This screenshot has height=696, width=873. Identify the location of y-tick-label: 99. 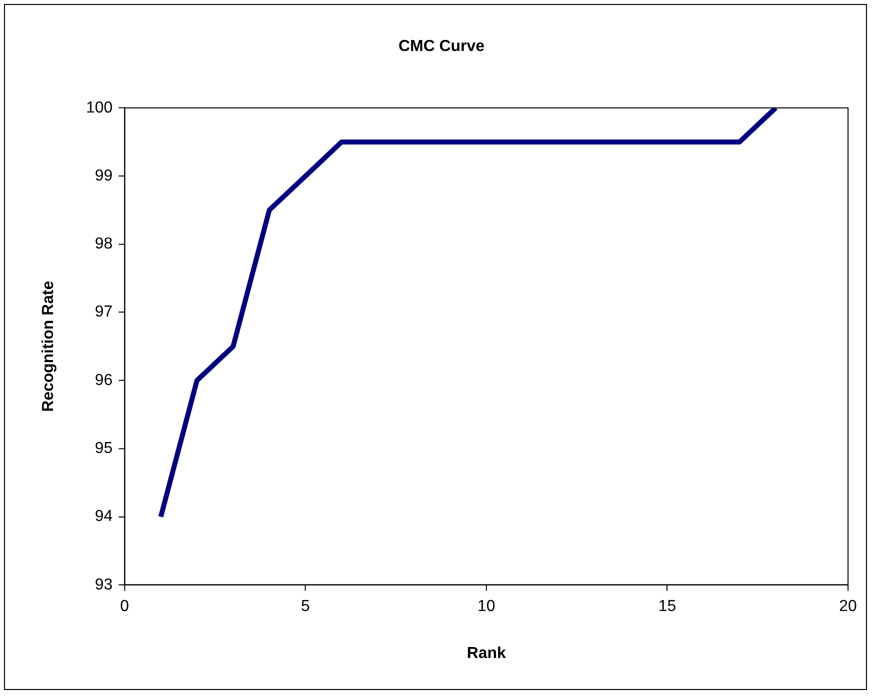
(103, 175).